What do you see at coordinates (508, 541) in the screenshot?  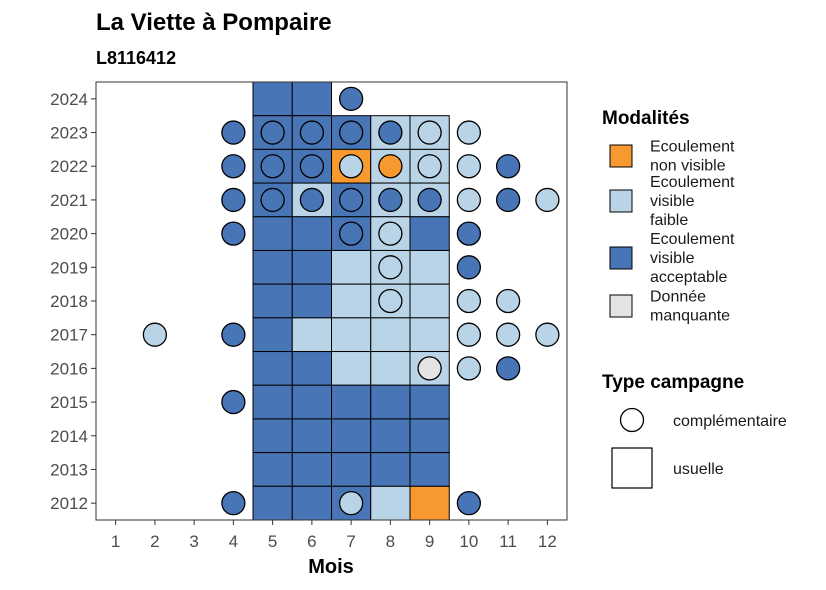 I see `x-tick-label: 11` at bounding box center [508, 541].